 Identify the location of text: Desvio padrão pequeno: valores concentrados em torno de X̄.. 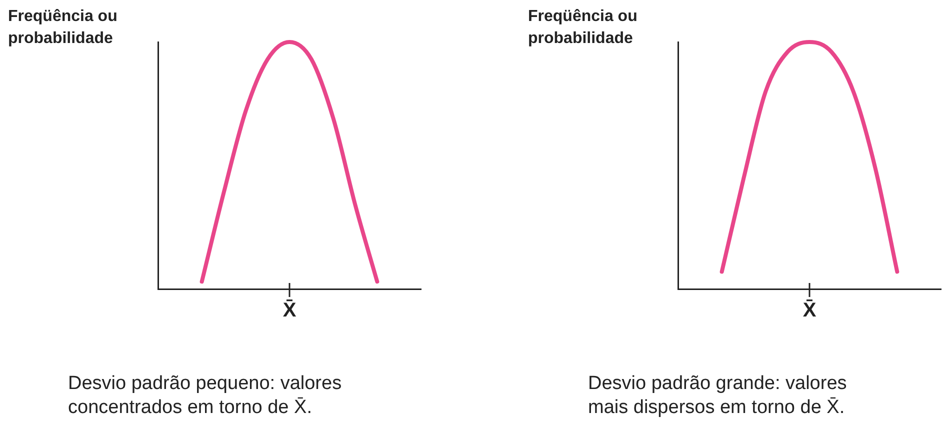
(205, 396).